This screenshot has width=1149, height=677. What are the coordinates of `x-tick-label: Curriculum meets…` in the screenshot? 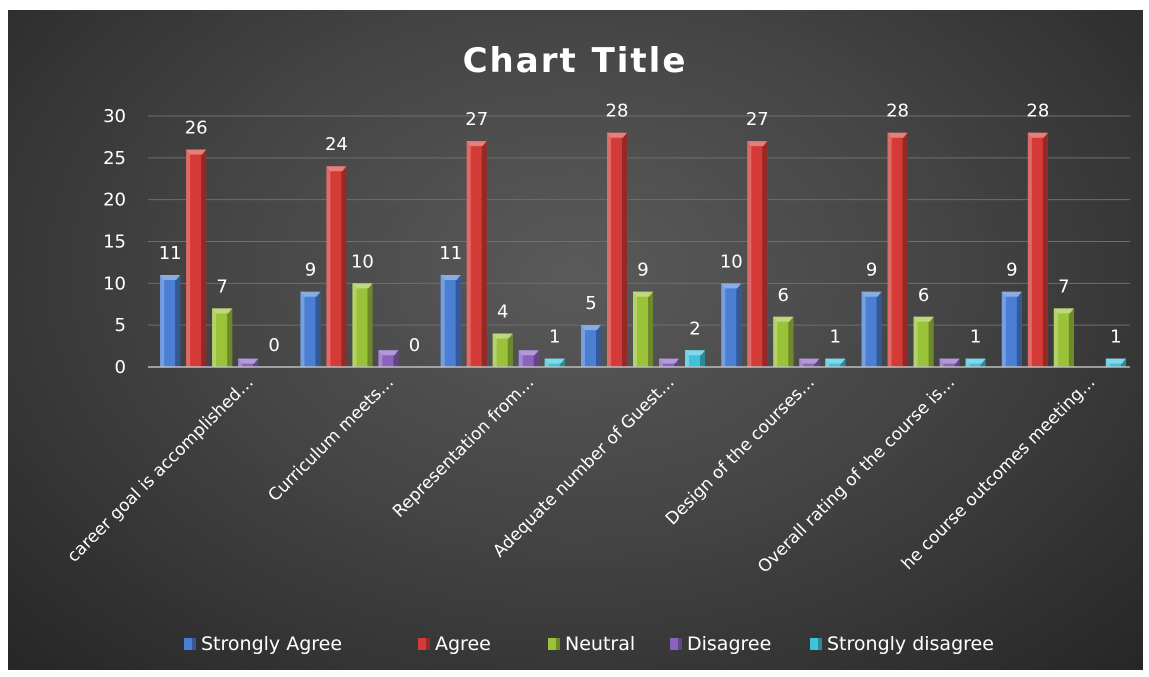 It's located at (331, 438).